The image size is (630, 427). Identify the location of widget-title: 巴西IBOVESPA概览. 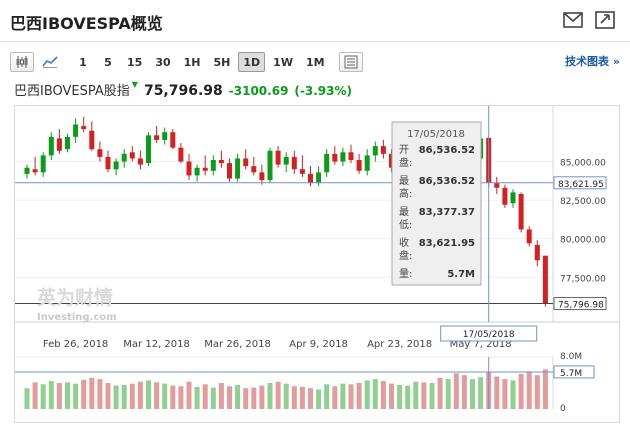
(86, 23).